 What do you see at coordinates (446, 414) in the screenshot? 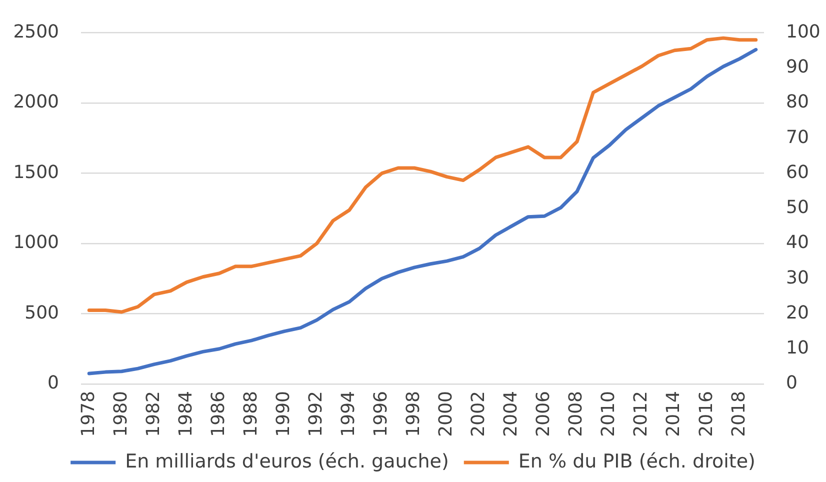
I see `x-tick-label: 2000` at bounding box center [446, 414].